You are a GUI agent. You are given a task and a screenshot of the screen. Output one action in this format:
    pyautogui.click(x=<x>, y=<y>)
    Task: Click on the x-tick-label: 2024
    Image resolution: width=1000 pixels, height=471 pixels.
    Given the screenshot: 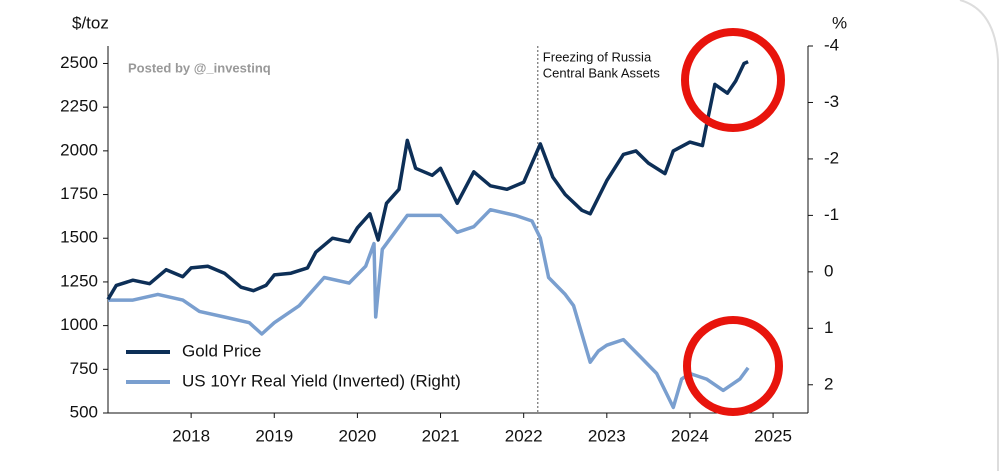 What is the action you would take?
    pyautogui.click(x=690, y=435)
    